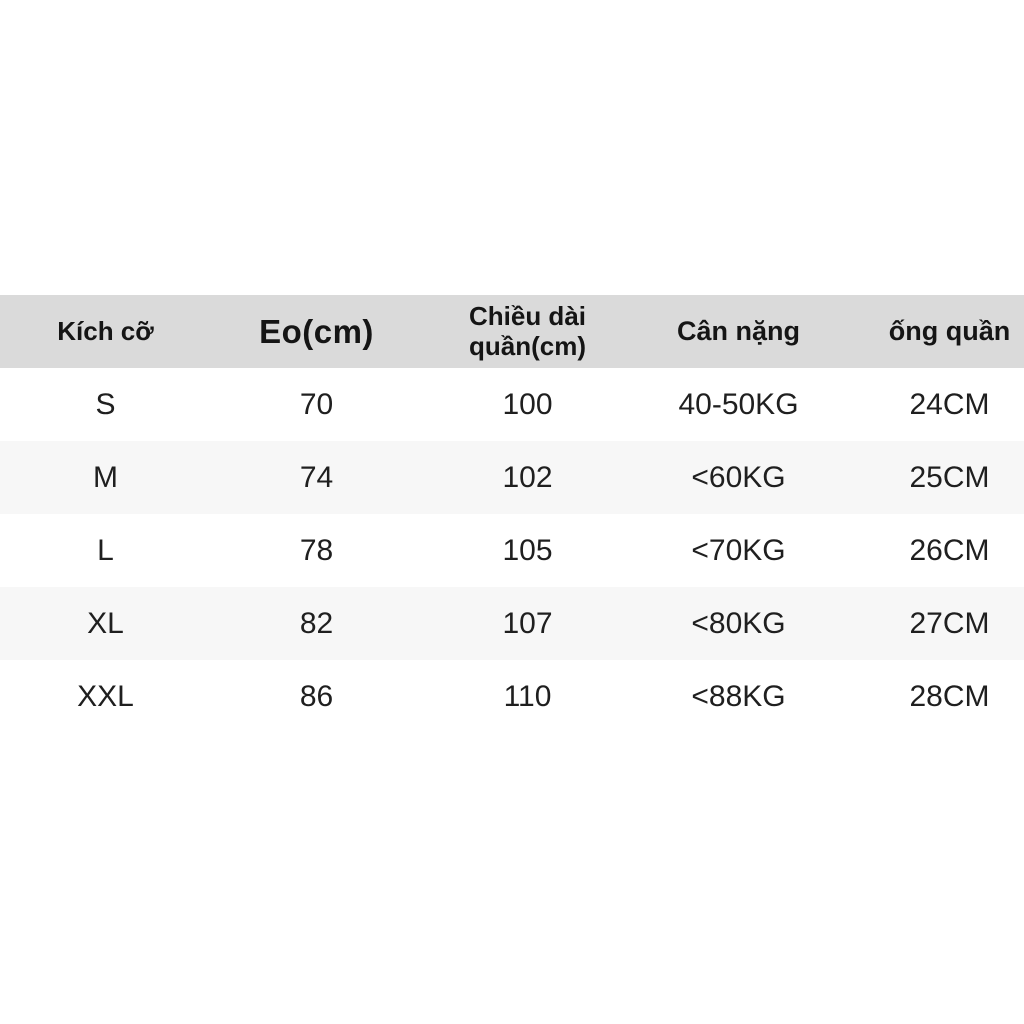  What do you see at coordinates (105, 404) in the screenshot?
I see `cell-size: S` at bounding box center [105, 404].